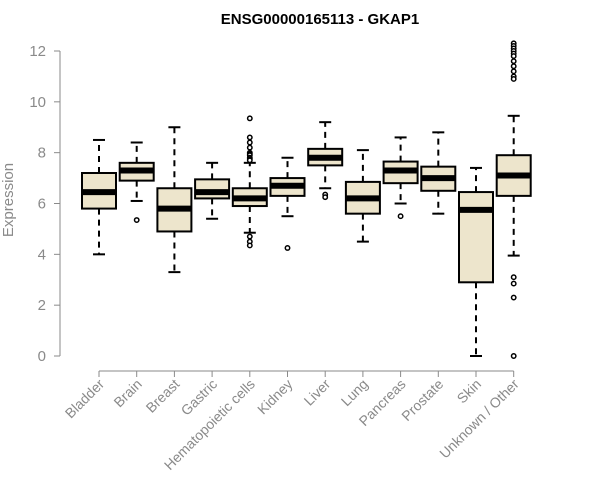 The width and height of the screenshot is (600, 500). Describe the element at coordinates (317, 392) in the screenshot. I see `x-tick-label: Liver` at that location.